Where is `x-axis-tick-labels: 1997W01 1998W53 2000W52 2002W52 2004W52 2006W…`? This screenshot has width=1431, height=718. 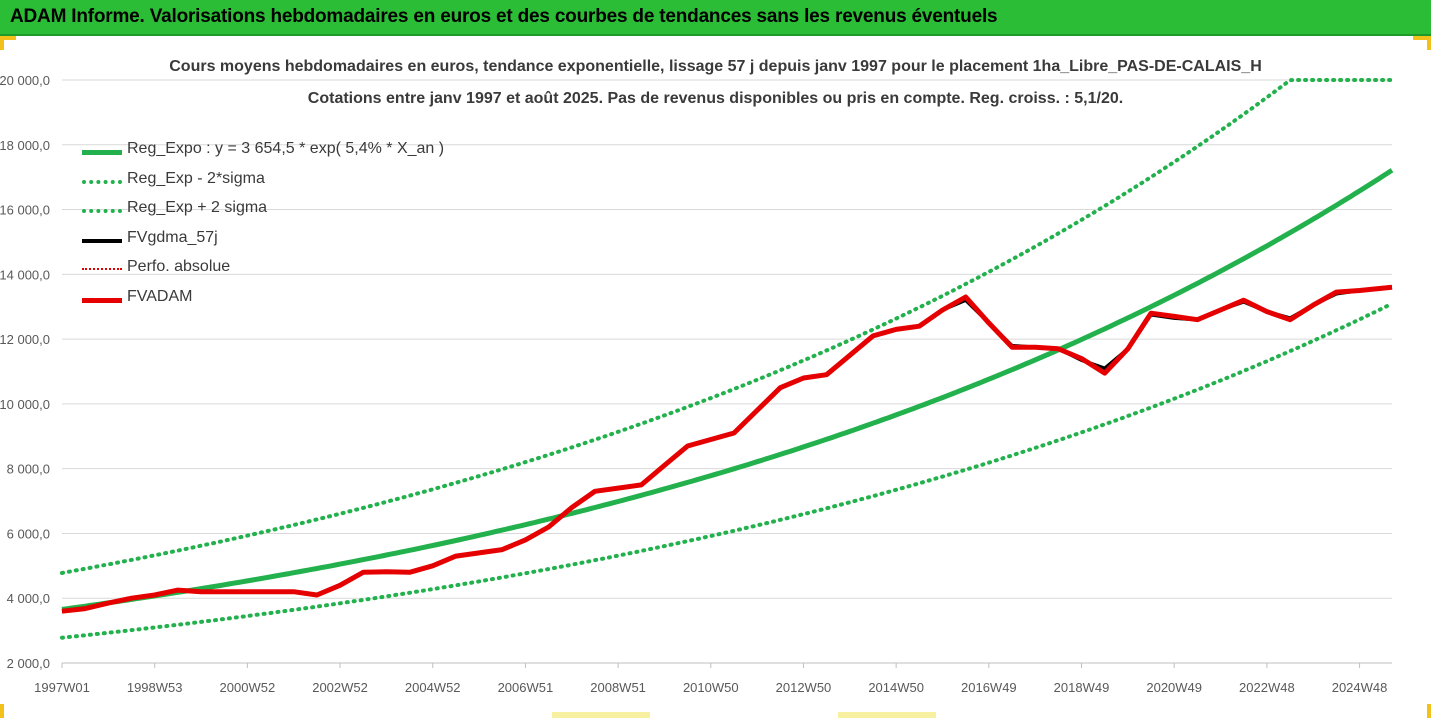
x-axis-tick-labels: 1997W01 1998W53 2000W52 2002W52 2004W52 2006W… is located at coordinates (710, 687).